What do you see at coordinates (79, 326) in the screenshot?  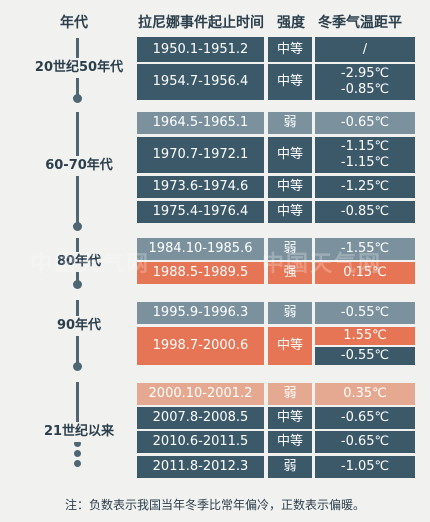 I see `decade-label-1990s: 90年代` at bounding box center [79, 326].